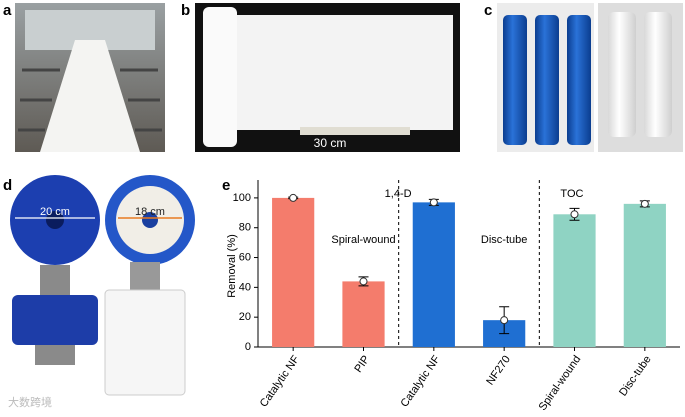  I want to click on annotation: Spiral-wound, so click(363, 240).